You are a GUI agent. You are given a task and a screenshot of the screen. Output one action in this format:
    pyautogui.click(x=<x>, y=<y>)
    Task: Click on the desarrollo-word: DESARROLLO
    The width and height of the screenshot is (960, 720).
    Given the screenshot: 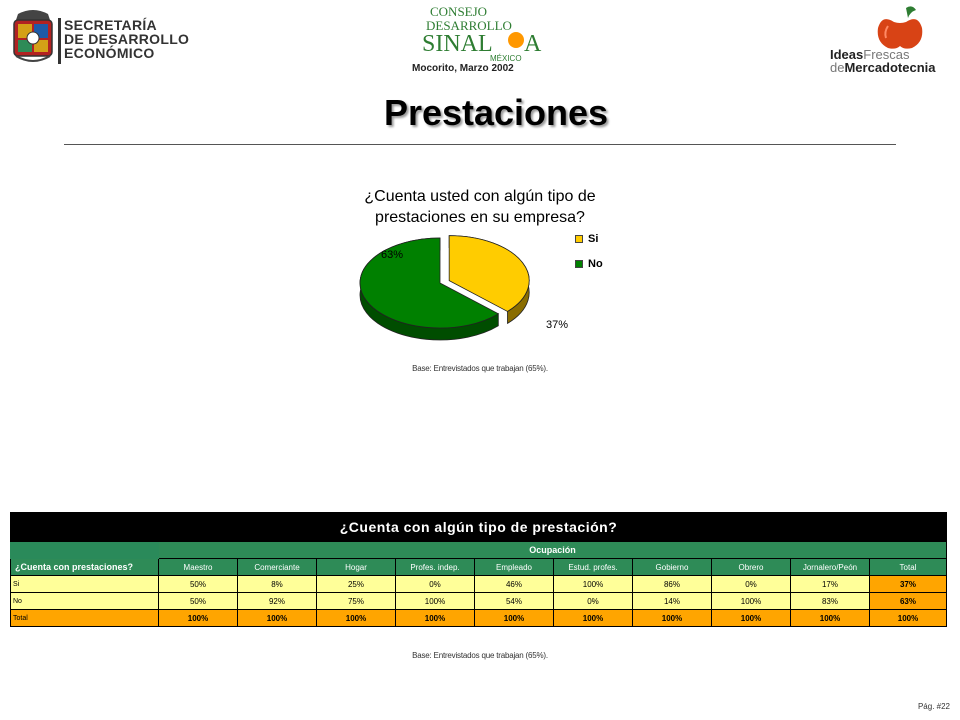 What is the action you would take?
    pyautogui.click(x=469, y=25)
    